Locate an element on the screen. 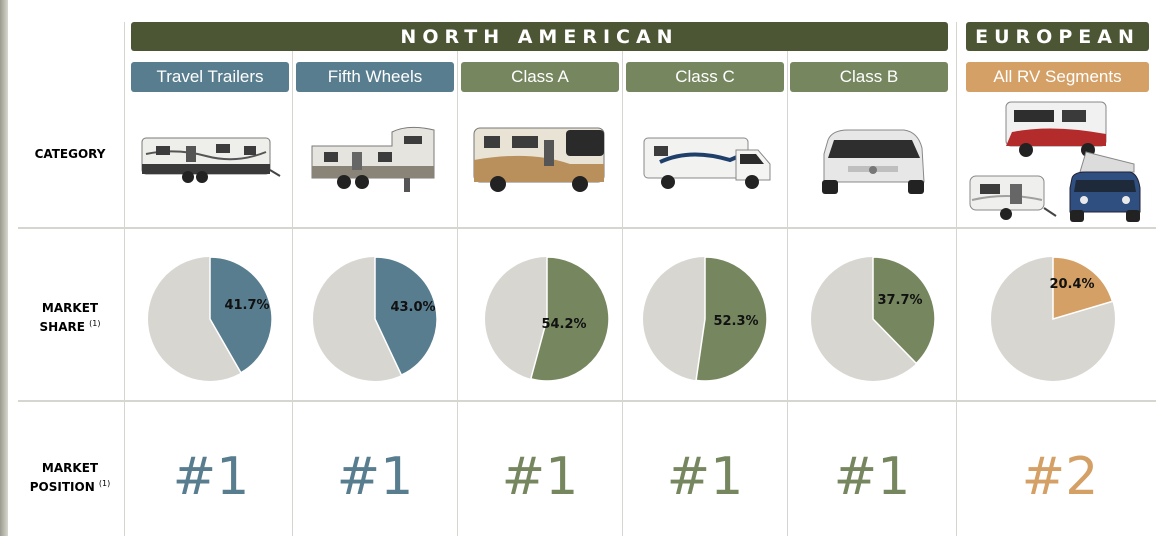 The width and height of the screenshot is (1160, 536). market-position-label-line2: POSITION is located at coordinates (62, 487).